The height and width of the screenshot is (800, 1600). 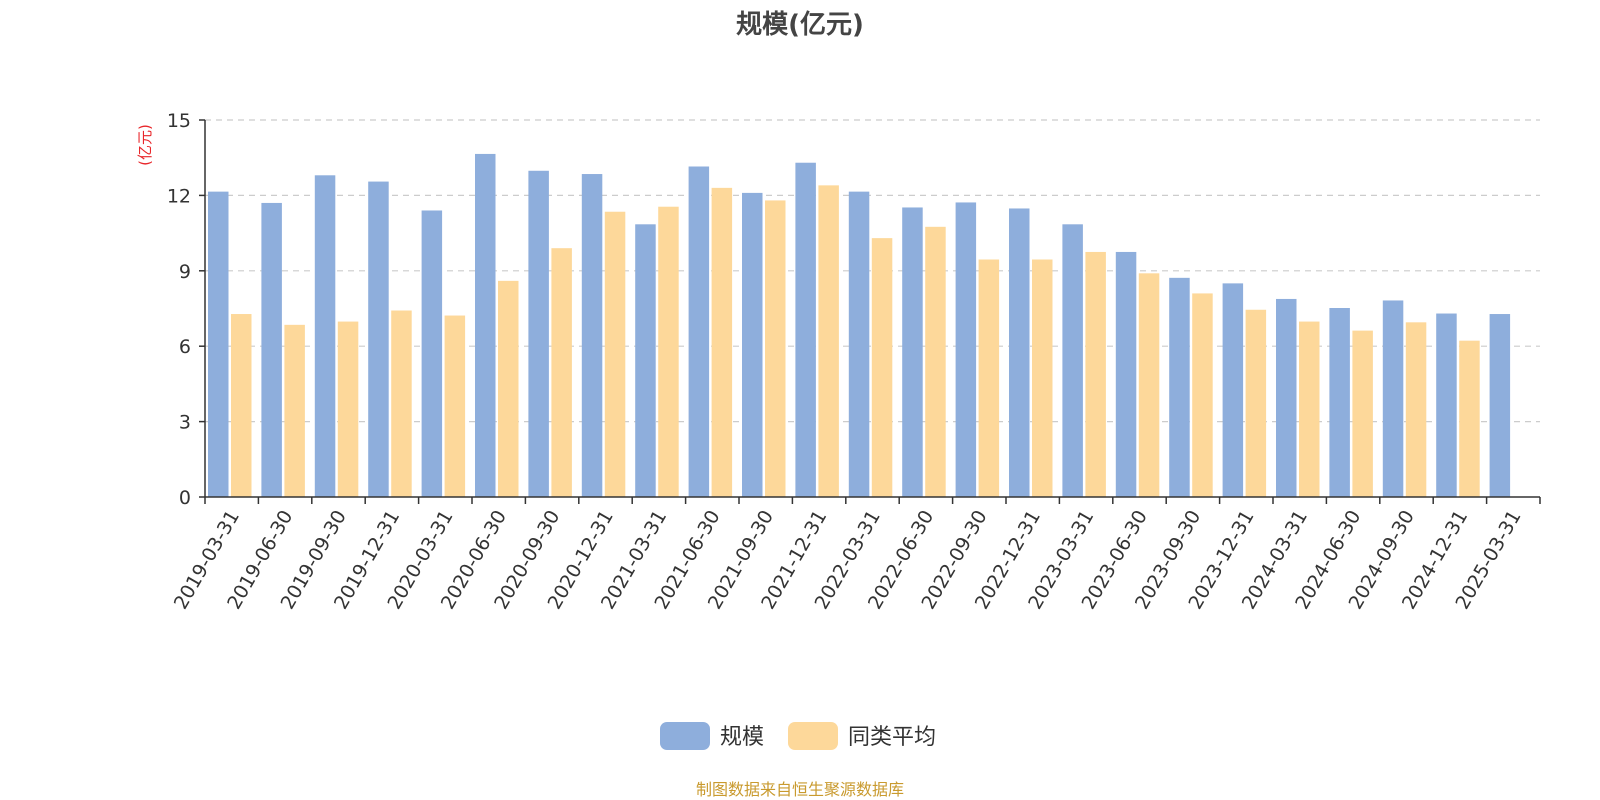 I want to click on legend-item-peer-average: 同类平均, so click(x=862, y=736).